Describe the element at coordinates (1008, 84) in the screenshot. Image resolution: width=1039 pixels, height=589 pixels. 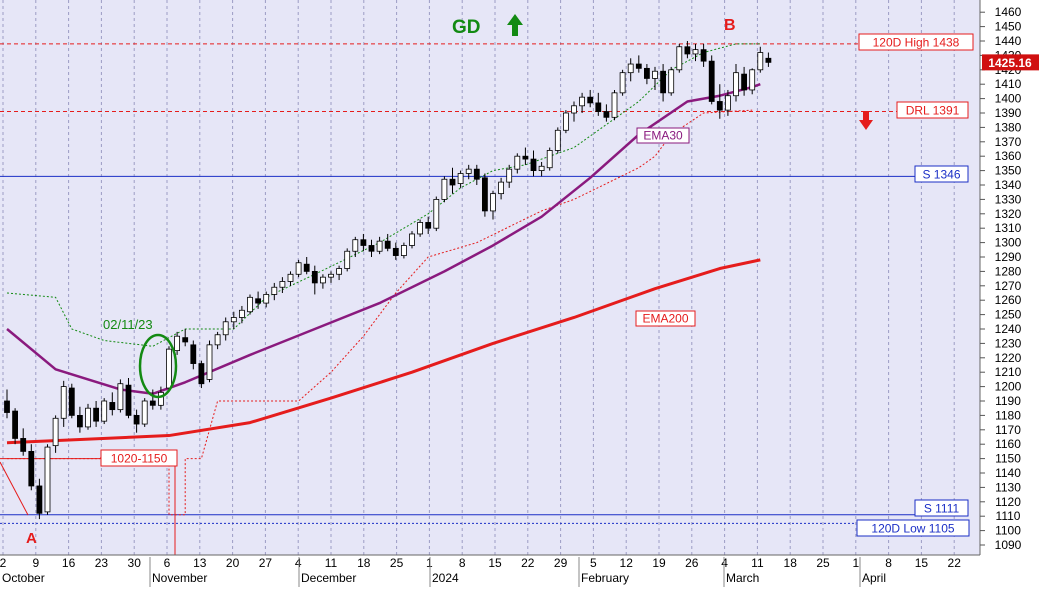
I see `y-tick-label: 1410` at that location.